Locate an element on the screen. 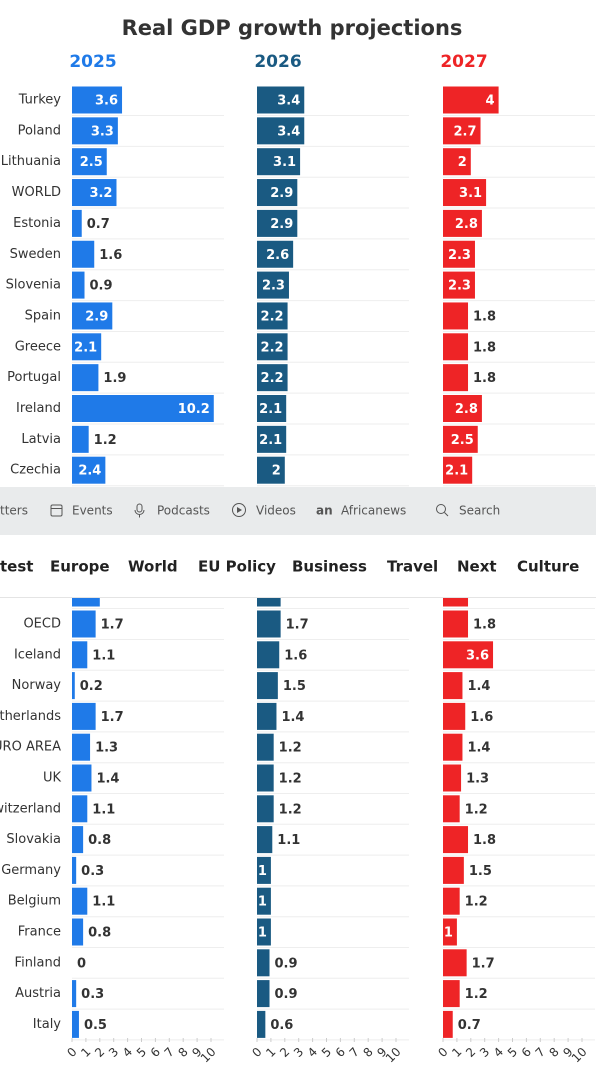  value-label: 1.5 is located at coordinates (294, 686).